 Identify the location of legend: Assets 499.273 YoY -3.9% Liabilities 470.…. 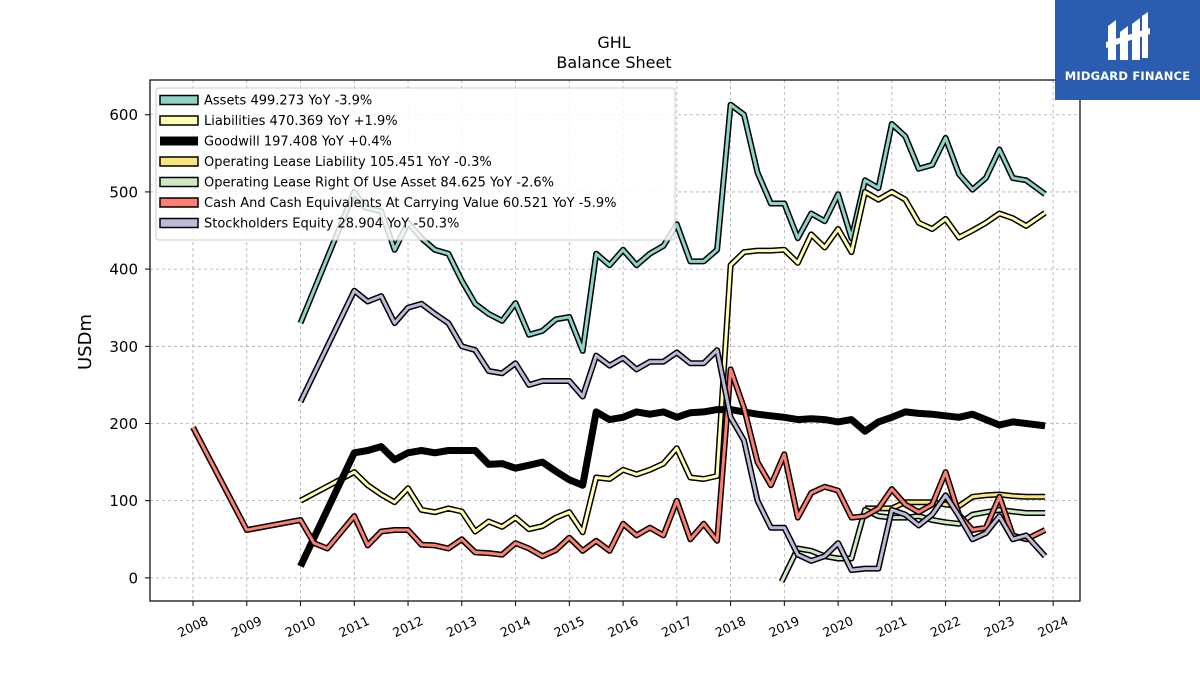
(415, 164).